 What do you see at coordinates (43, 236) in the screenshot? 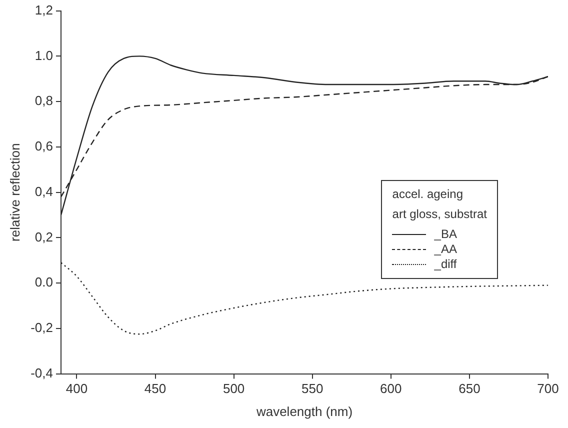
I see `y-tick-label: 0,2` at bounding box center [43, 236].